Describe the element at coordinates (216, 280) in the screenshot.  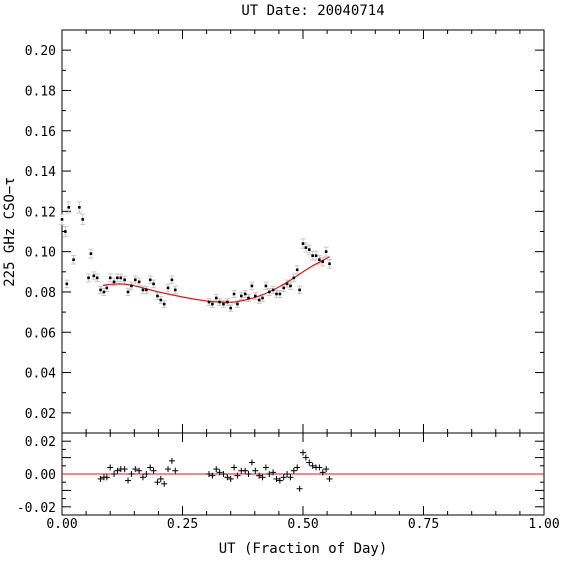
I see `tau-fit-curve` at that location.